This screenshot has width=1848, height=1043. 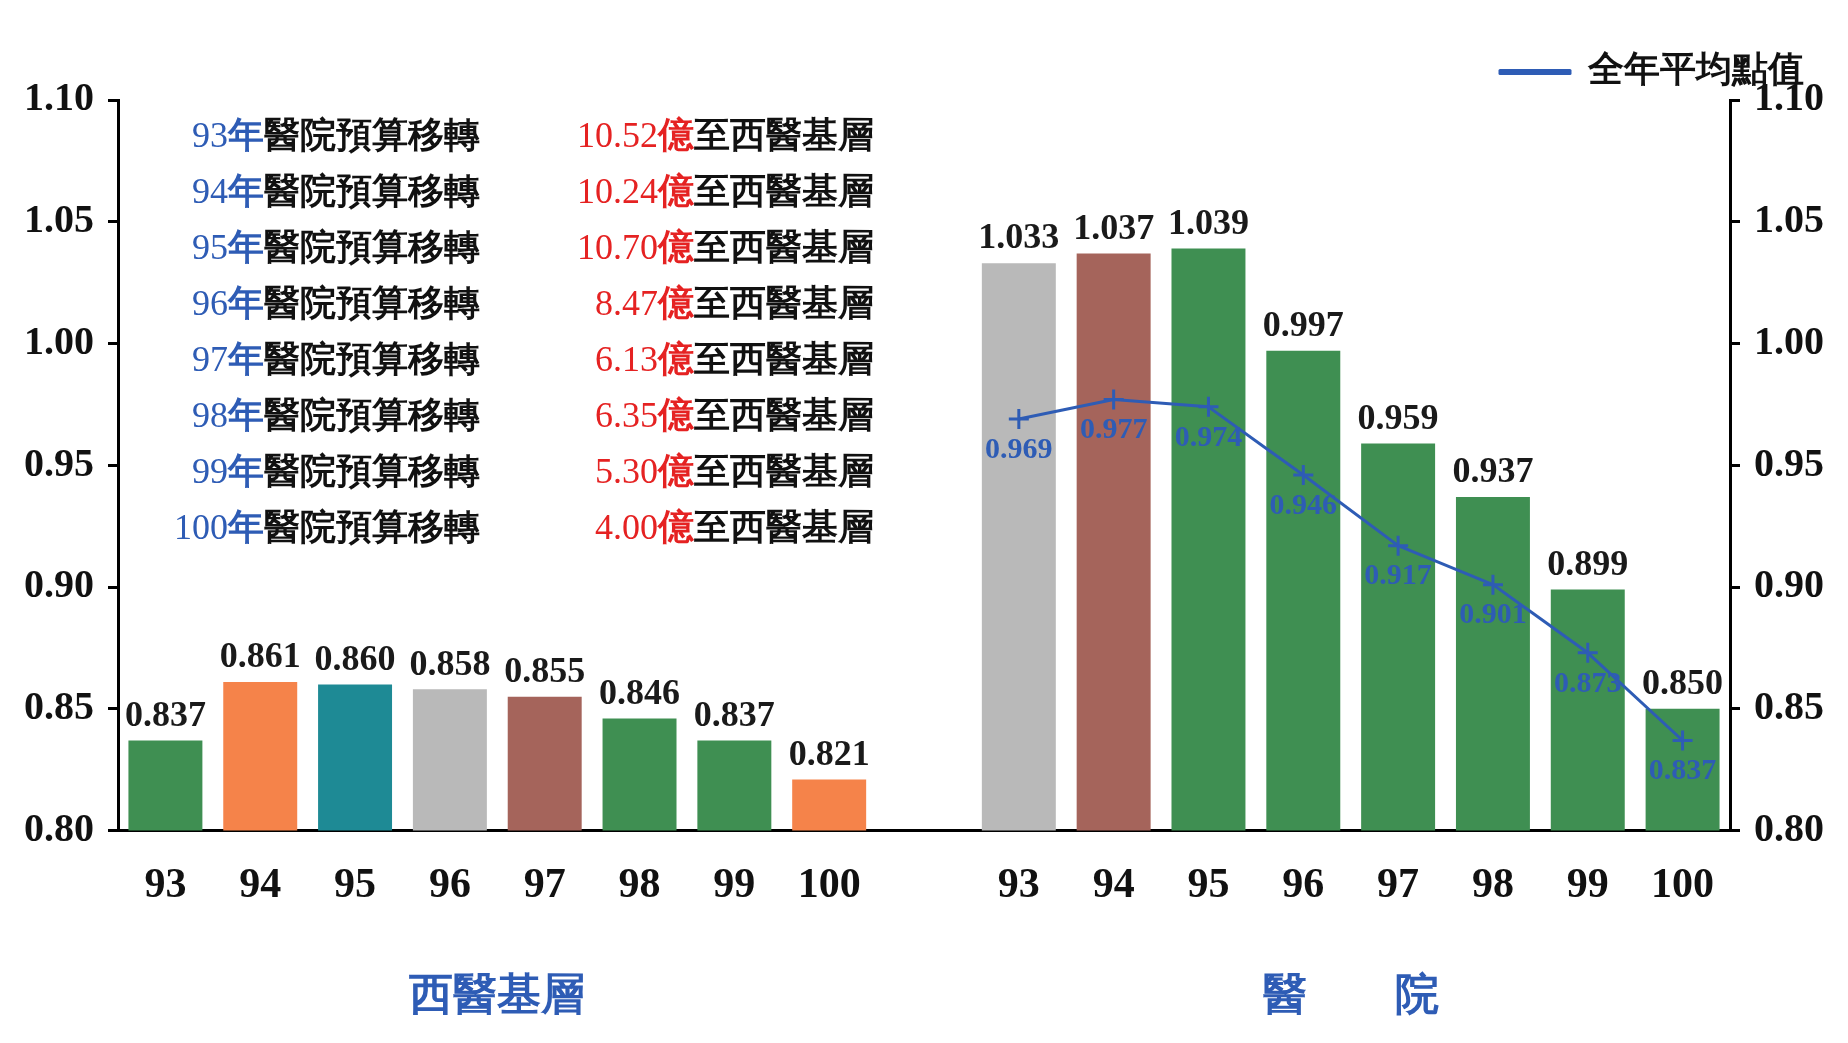 I want to click on y2-tick-label: 0.90, so click(x=1789, y=584).